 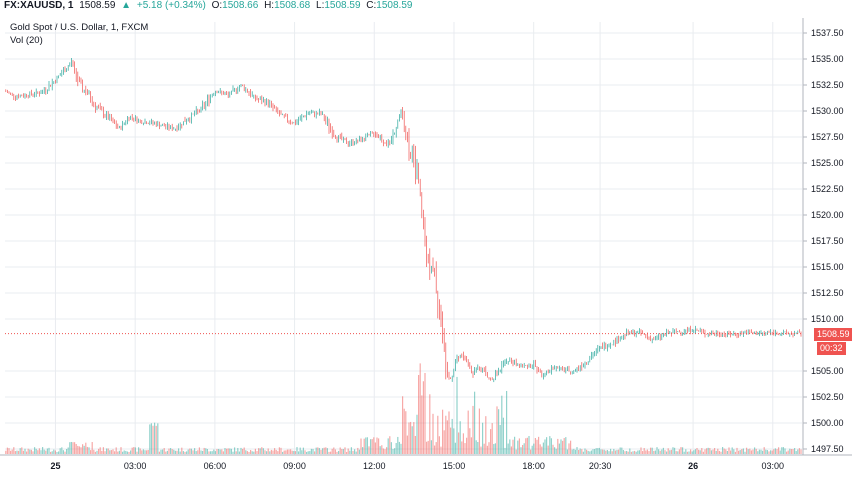 What do you see at coordinates (827, 163) in the screenshot?
I see `y-tick-label-5: 1525.00` at bounding box center [827, 163].